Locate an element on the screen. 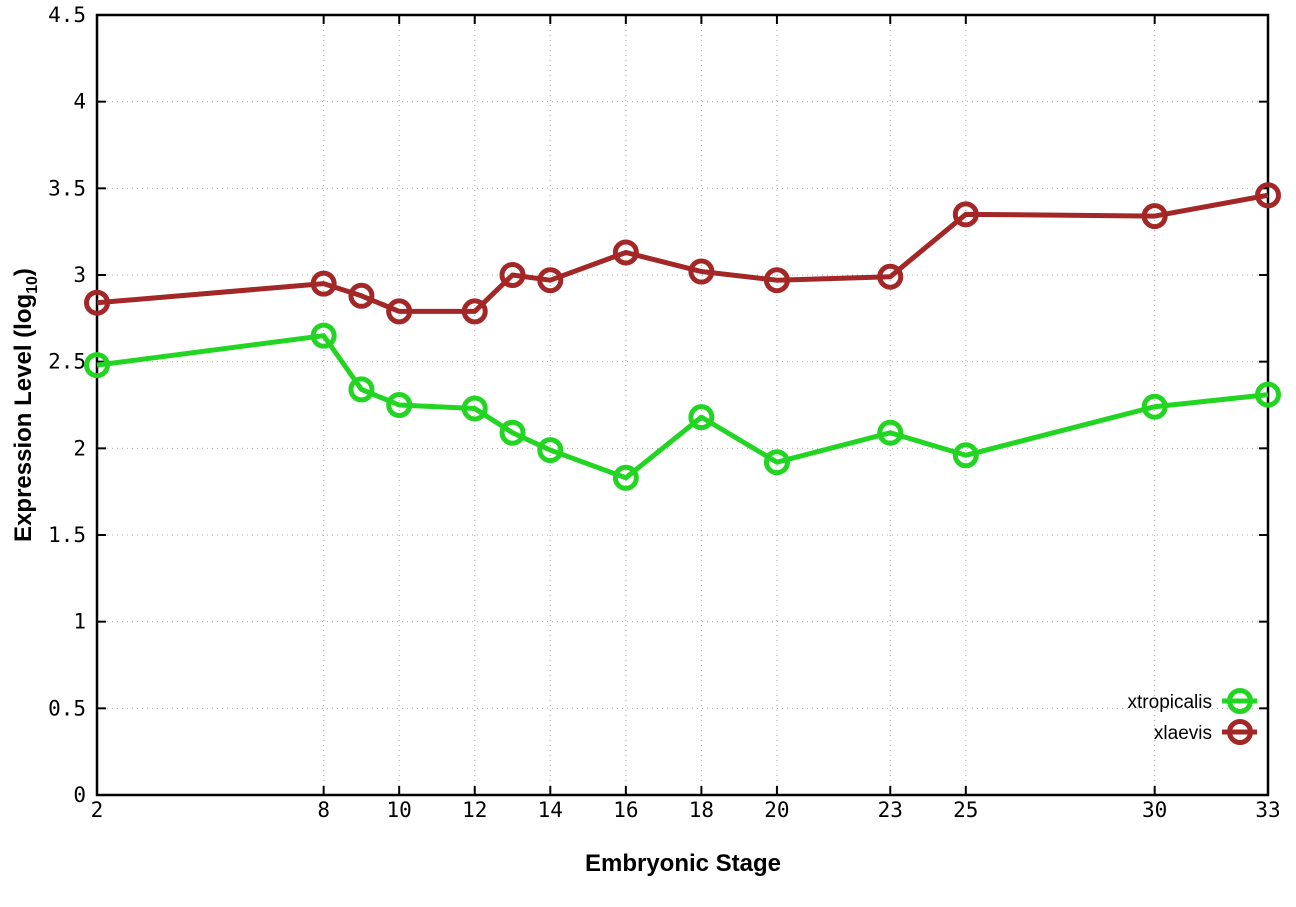  legend-marker-xlaevis is located at coordinates (1240, 732).